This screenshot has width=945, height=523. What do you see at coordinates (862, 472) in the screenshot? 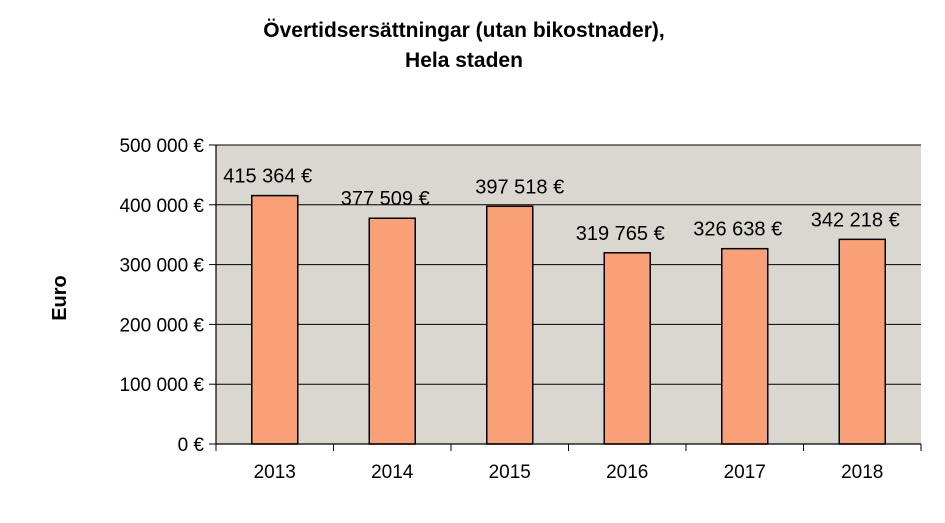
I see `x-tick-label: 2018` at bounding box center [862, 472].